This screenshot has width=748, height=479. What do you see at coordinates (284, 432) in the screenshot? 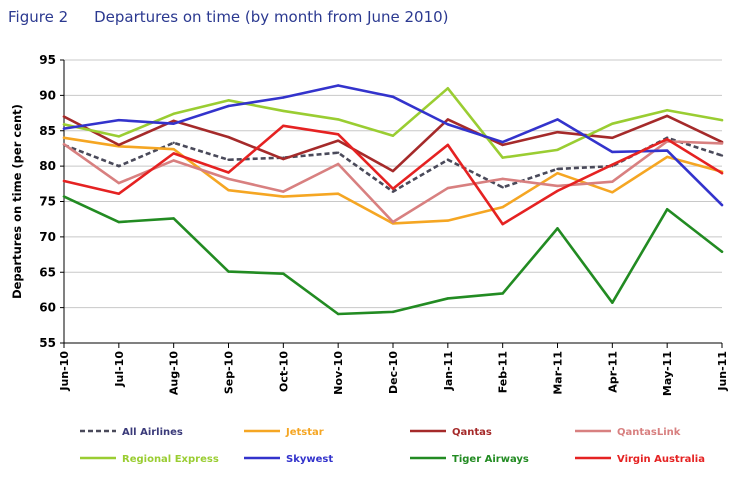
I see `legend-item: Jetstar` at bounding box center [284, 432].